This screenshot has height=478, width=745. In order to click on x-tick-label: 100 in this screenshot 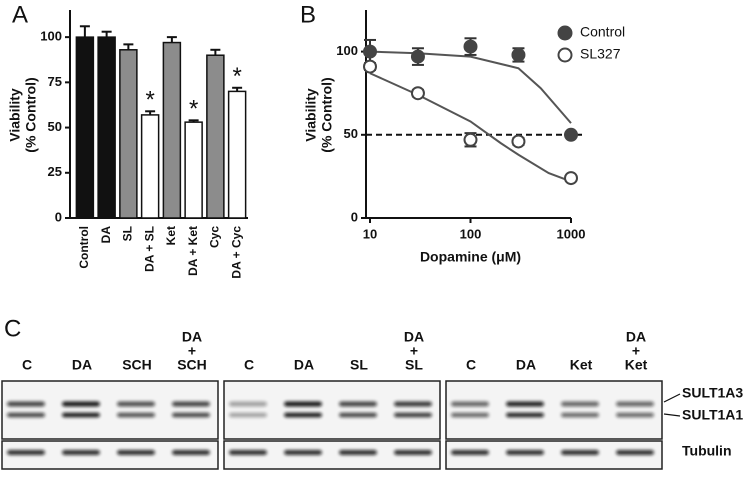, I will do `click(471, 233)`.